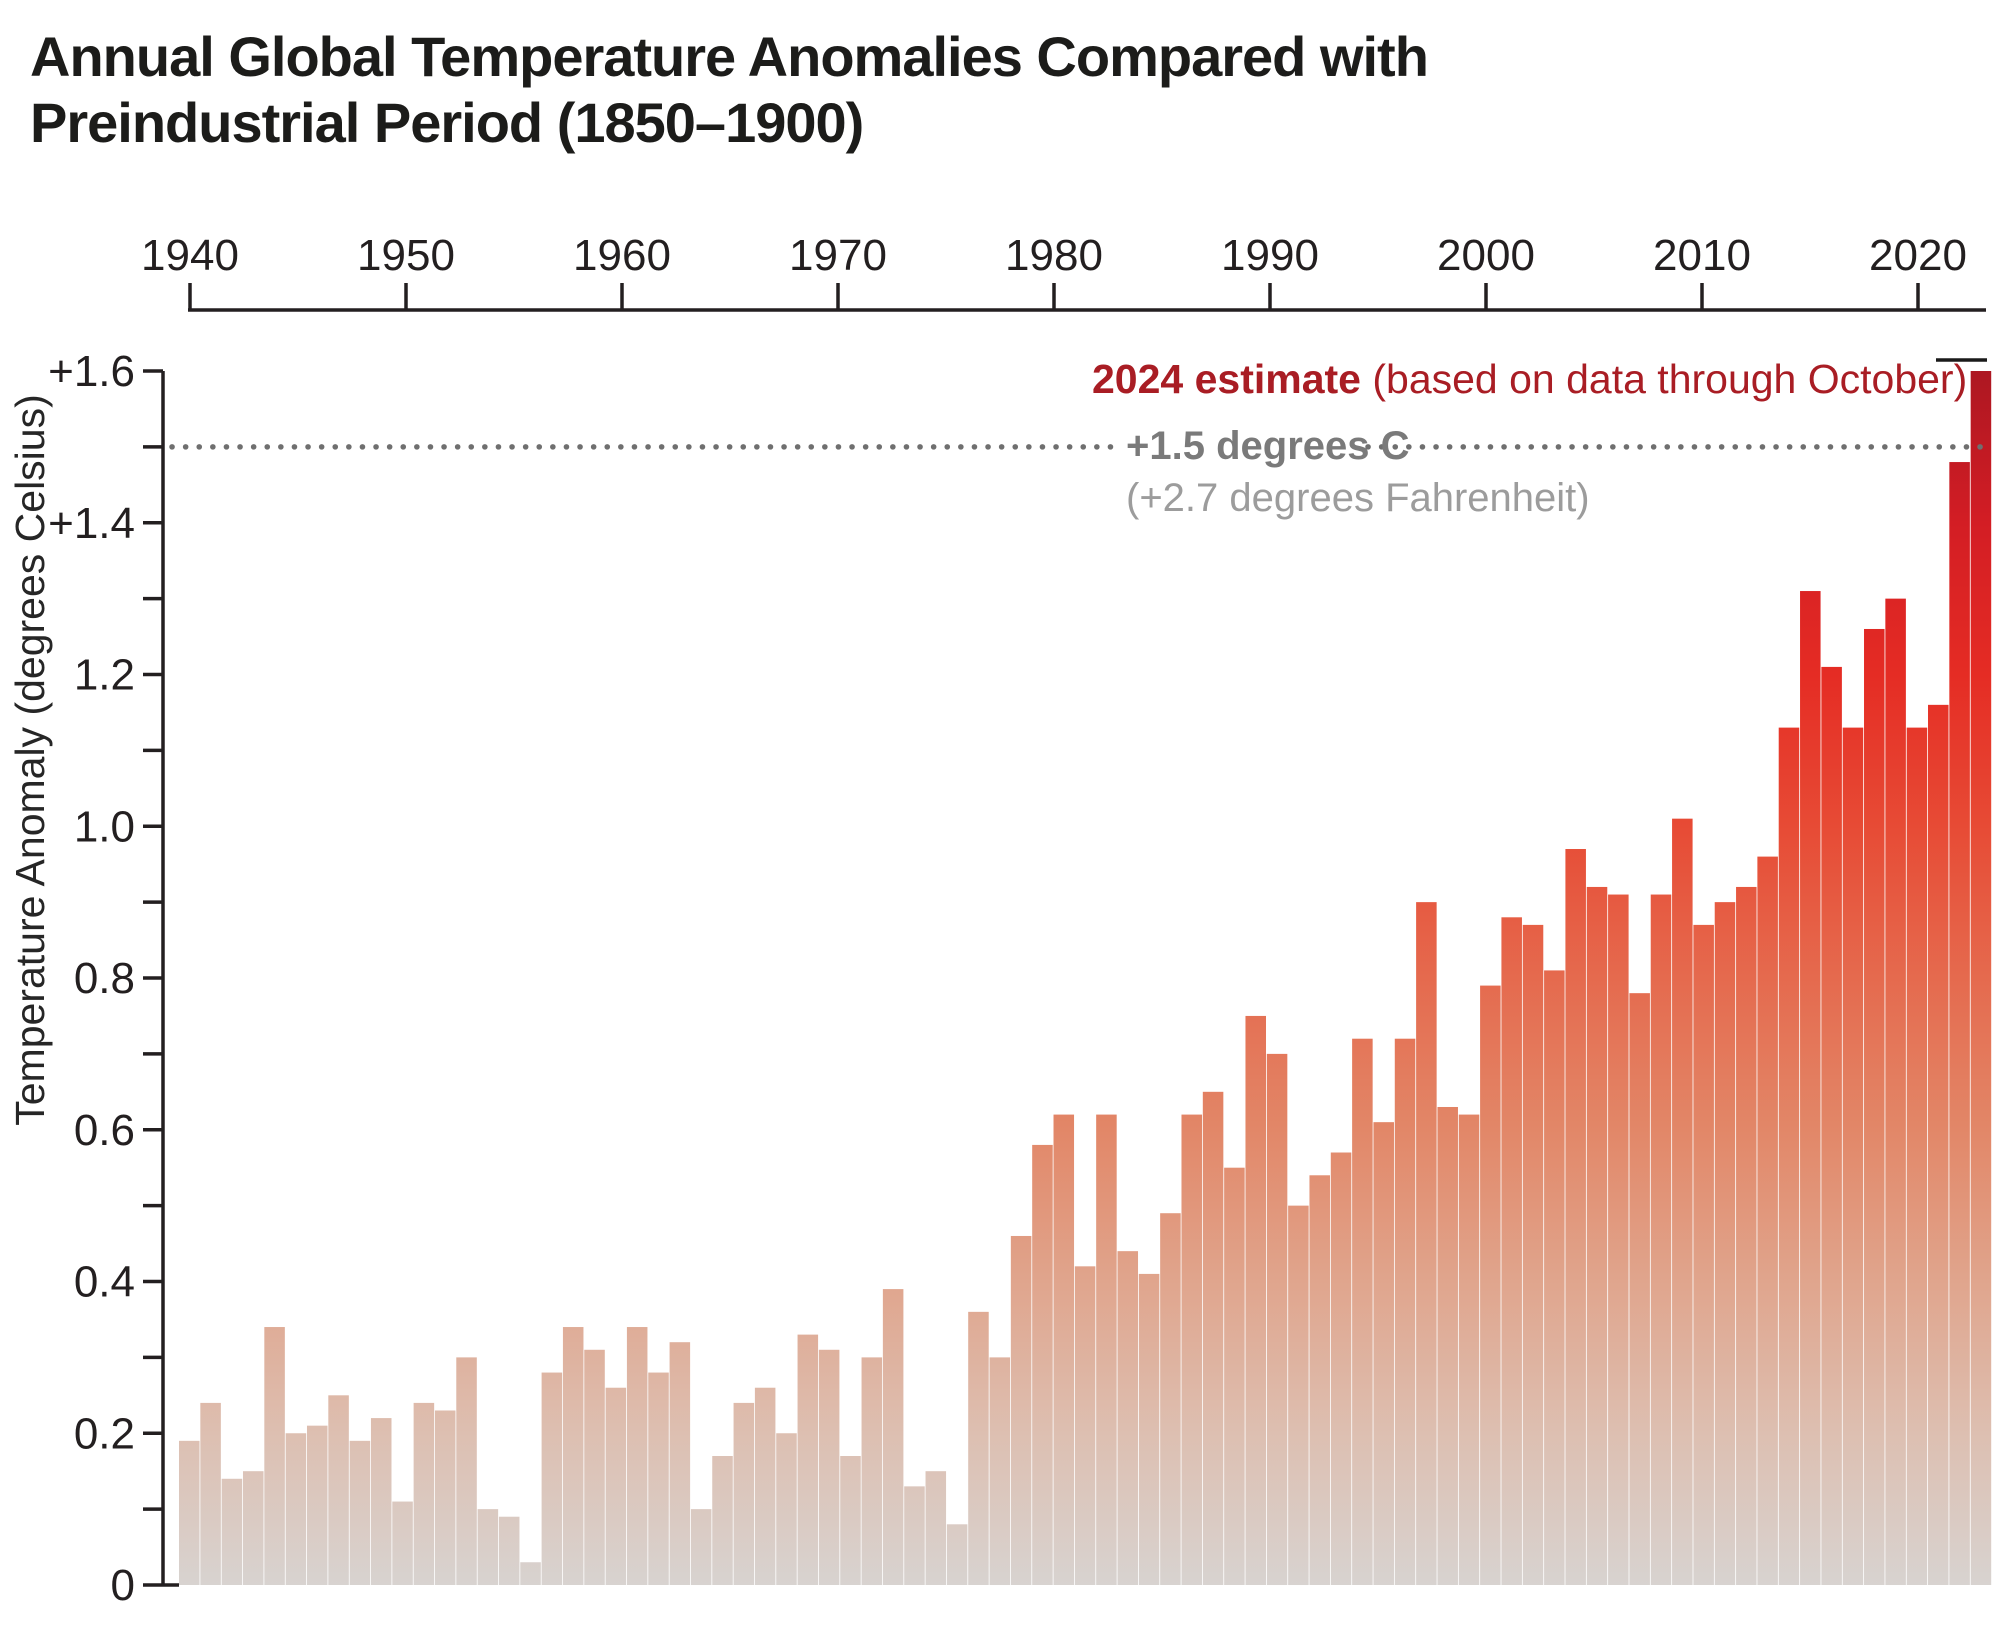 The width and height of the screenshot is (2000, 1650). What do you see at coordinates (402, 1543) in the screenshot?
I see `bar-1950` at bounding box center [402, 1543].